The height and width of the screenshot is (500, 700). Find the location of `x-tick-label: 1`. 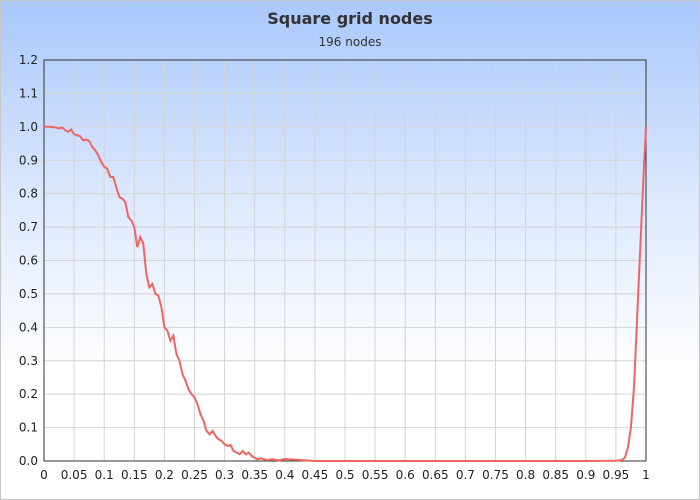

x-tick-label: 1 is located at coordinates (646, 475).